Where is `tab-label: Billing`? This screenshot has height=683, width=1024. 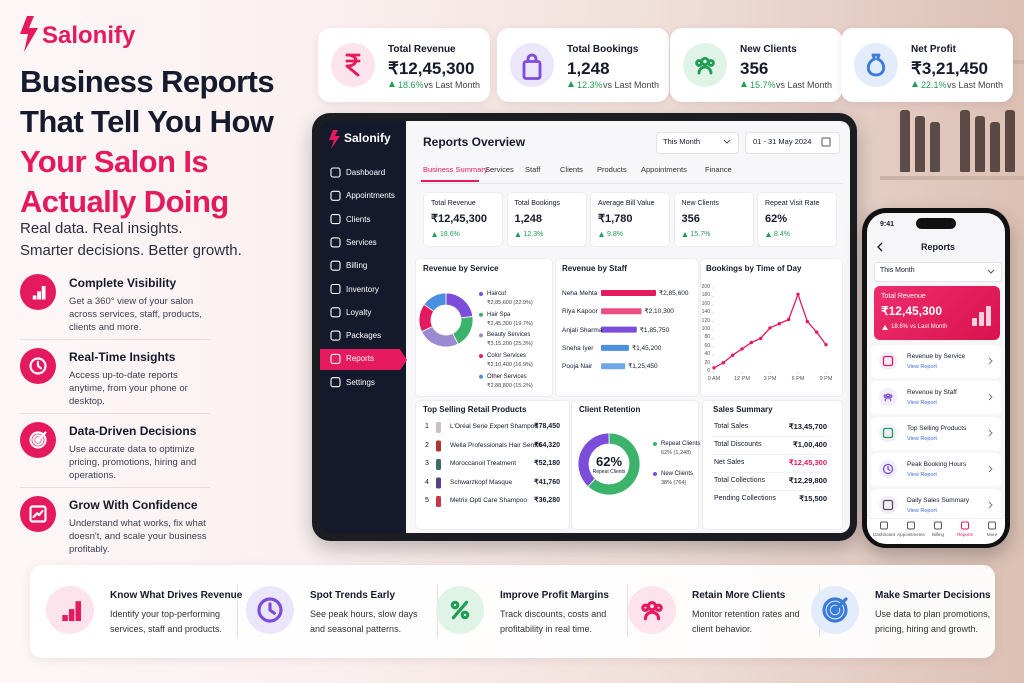 tab-label: Billing is located at coordinates (938, 534).